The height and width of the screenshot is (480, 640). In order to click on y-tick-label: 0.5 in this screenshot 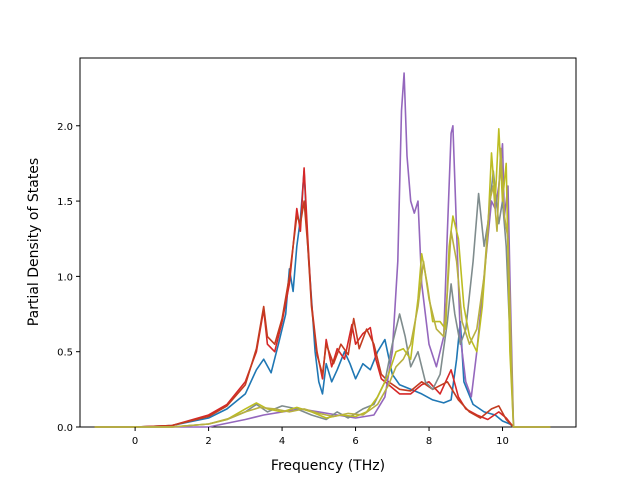, I will do `click(65, 353)`.